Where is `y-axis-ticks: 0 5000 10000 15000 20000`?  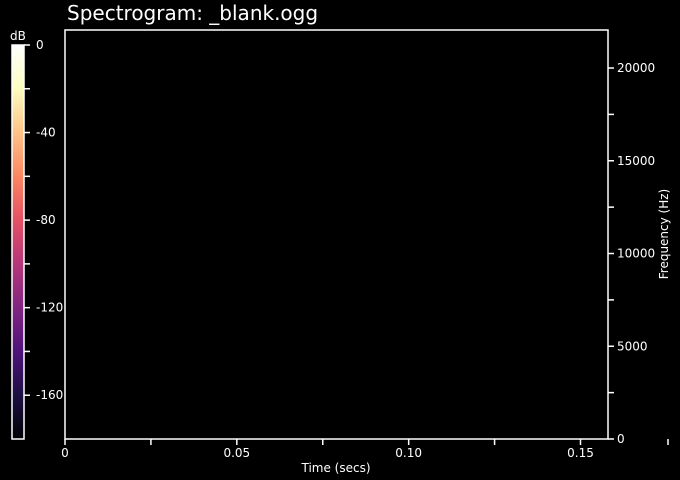 y-axis-ticks: 0 5000 10000 15000 20000 is located at coordinates (631, 253).